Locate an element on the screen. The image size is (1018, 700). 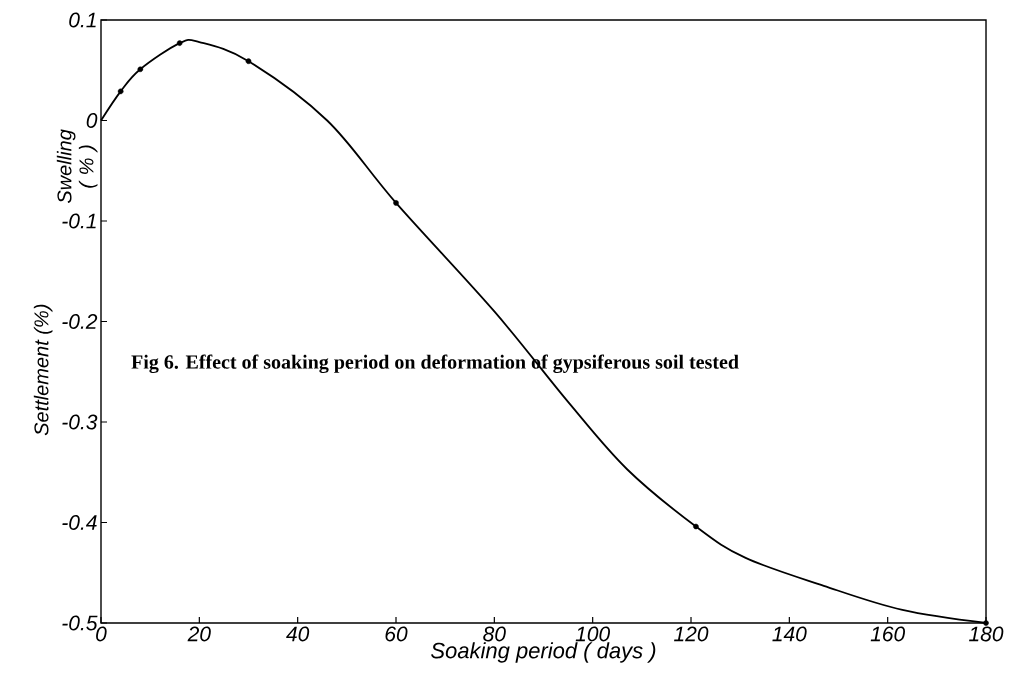
x-tick-label: 60 is located at coordinates (396, 634).